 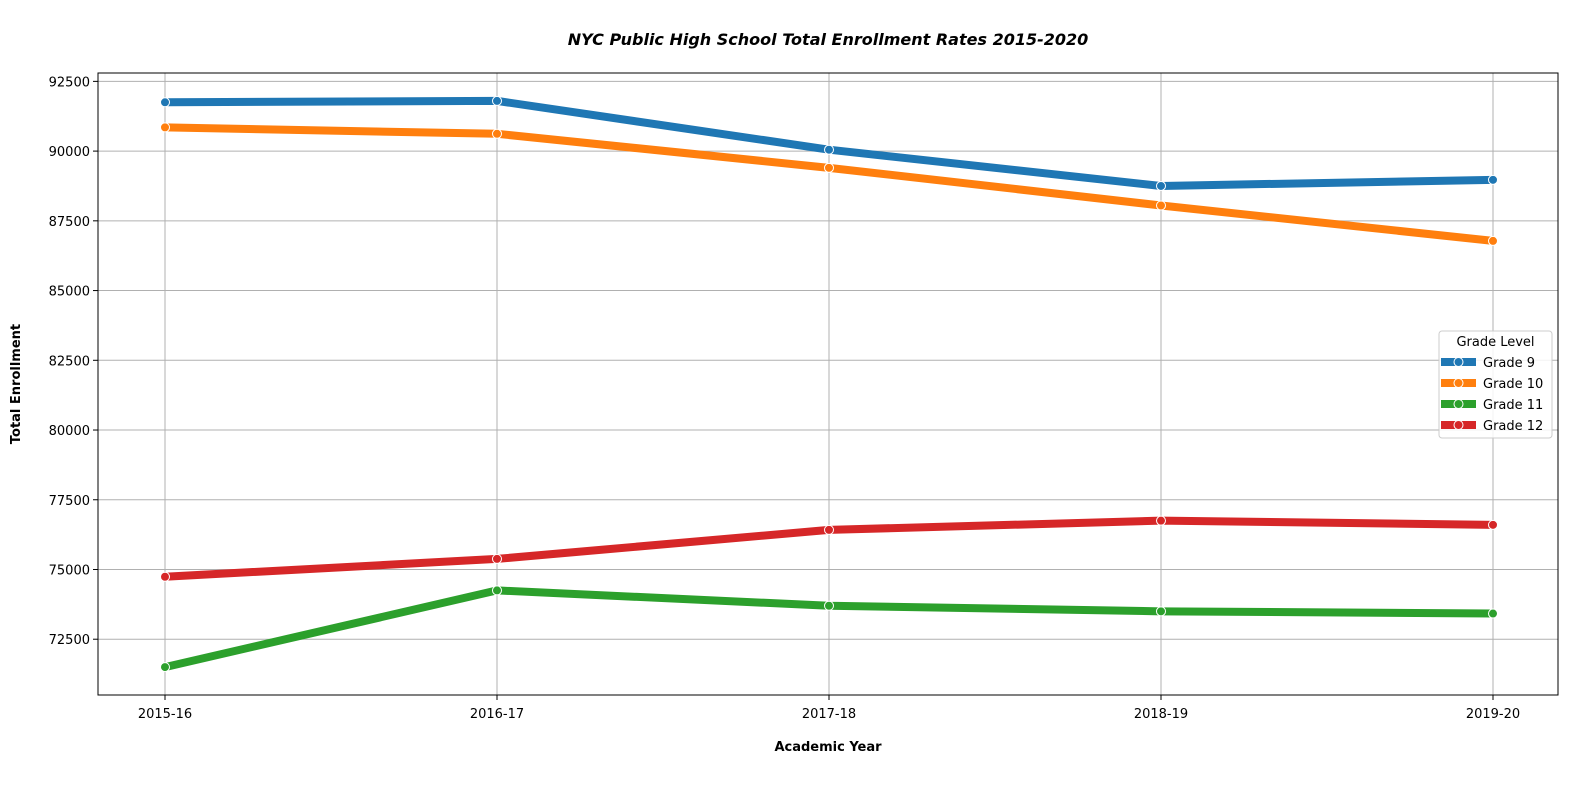 What do you see at coordinates (69, 361) in the screenshot?
I see `y-tick-label: 82500` at bounding box center [69, 361].